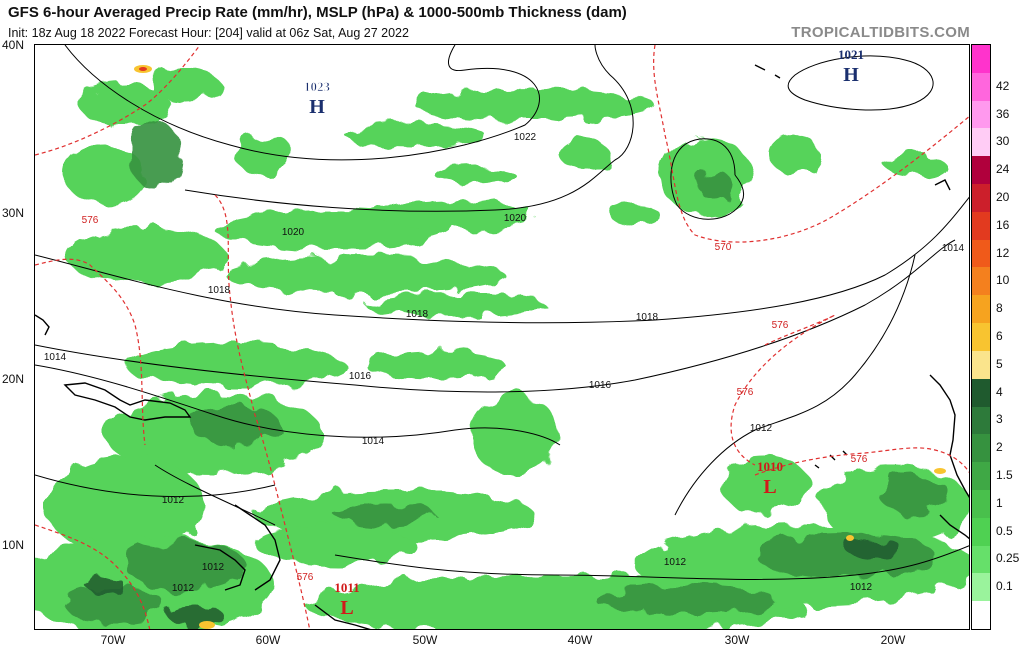  What do you see at coordinates (1004, 586) in the screenshot?
I see `colorbar-tick-label: 0.1` at bounding box center [1004, 586].